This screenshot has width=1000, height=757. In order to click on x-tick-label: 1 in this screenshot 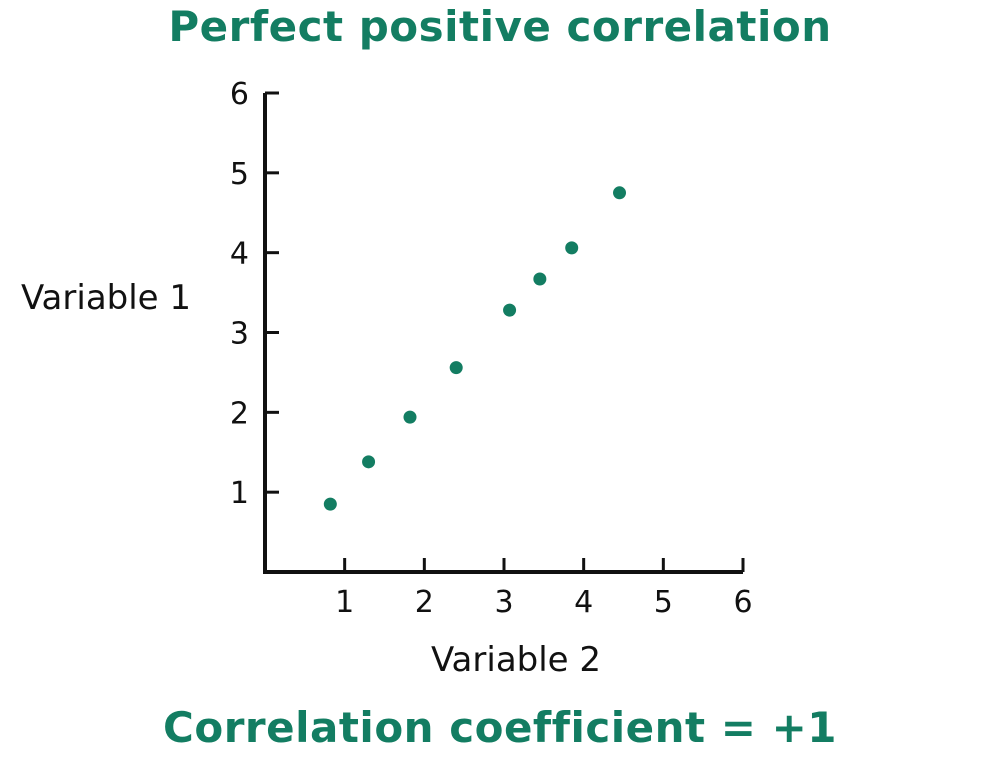, I will do `click(344, 602)`.